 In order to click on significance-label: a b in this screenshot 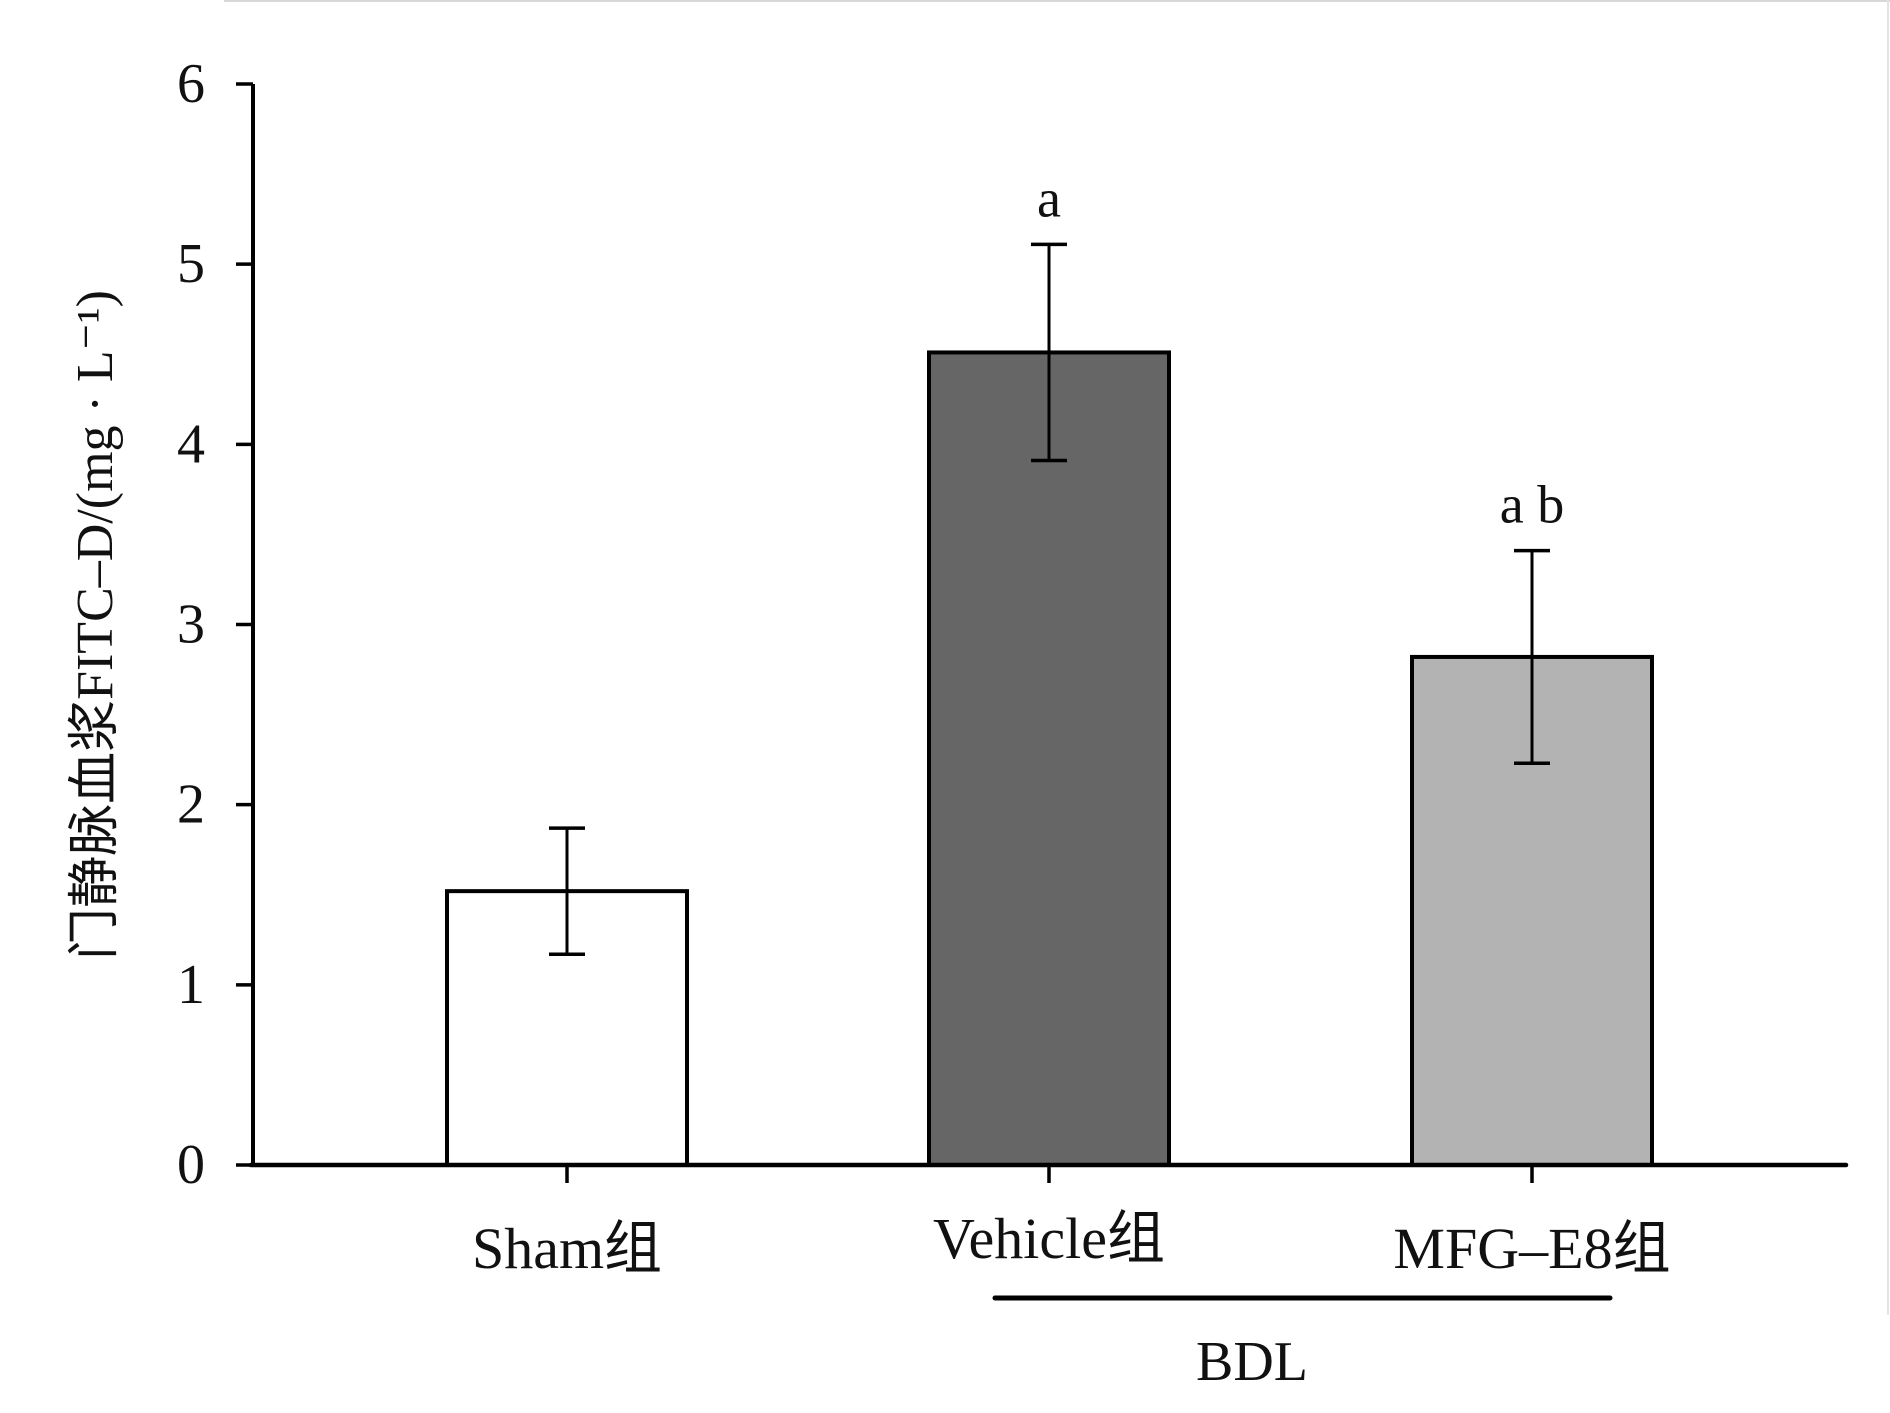, I will do `click(1532, 505)`.